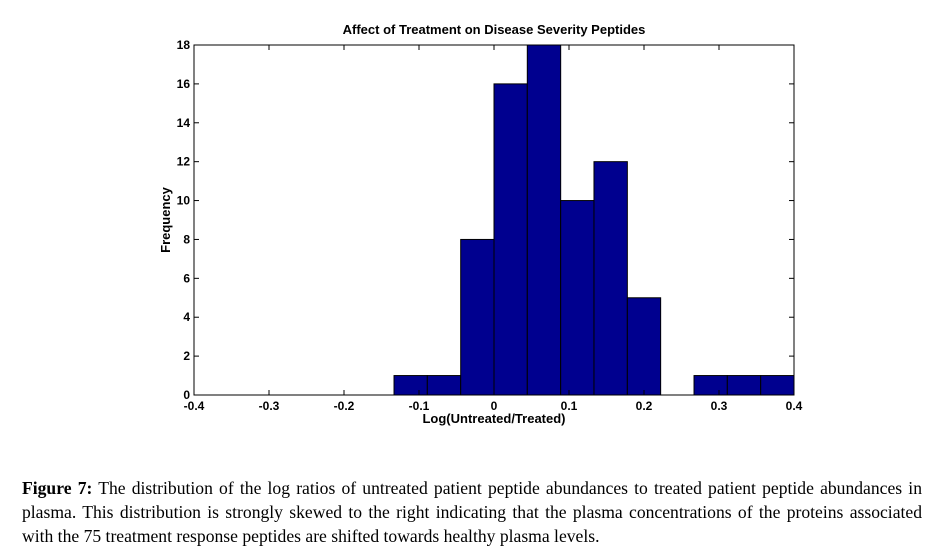 This screenshot has height=548, width=934. I want to click on y-tick-label: 10, so click(184, 201).